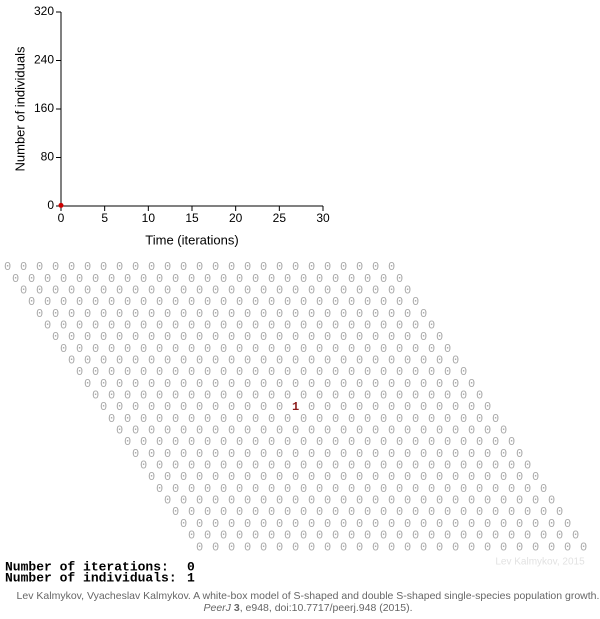 The height and width of the screenshot is (619, 600). I want to click on watermark: Lev Kalmykov, 2015, so click(540, 562).